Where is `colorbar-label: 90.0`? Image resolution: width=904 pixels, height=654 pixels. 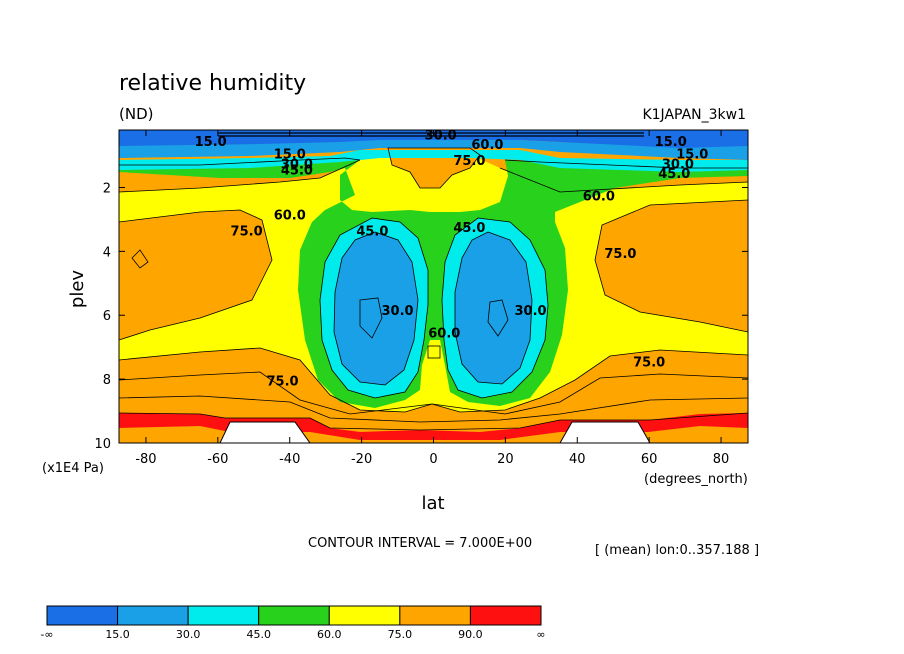 colorbar-label: 90.0 is located at coordinates (470, 634).